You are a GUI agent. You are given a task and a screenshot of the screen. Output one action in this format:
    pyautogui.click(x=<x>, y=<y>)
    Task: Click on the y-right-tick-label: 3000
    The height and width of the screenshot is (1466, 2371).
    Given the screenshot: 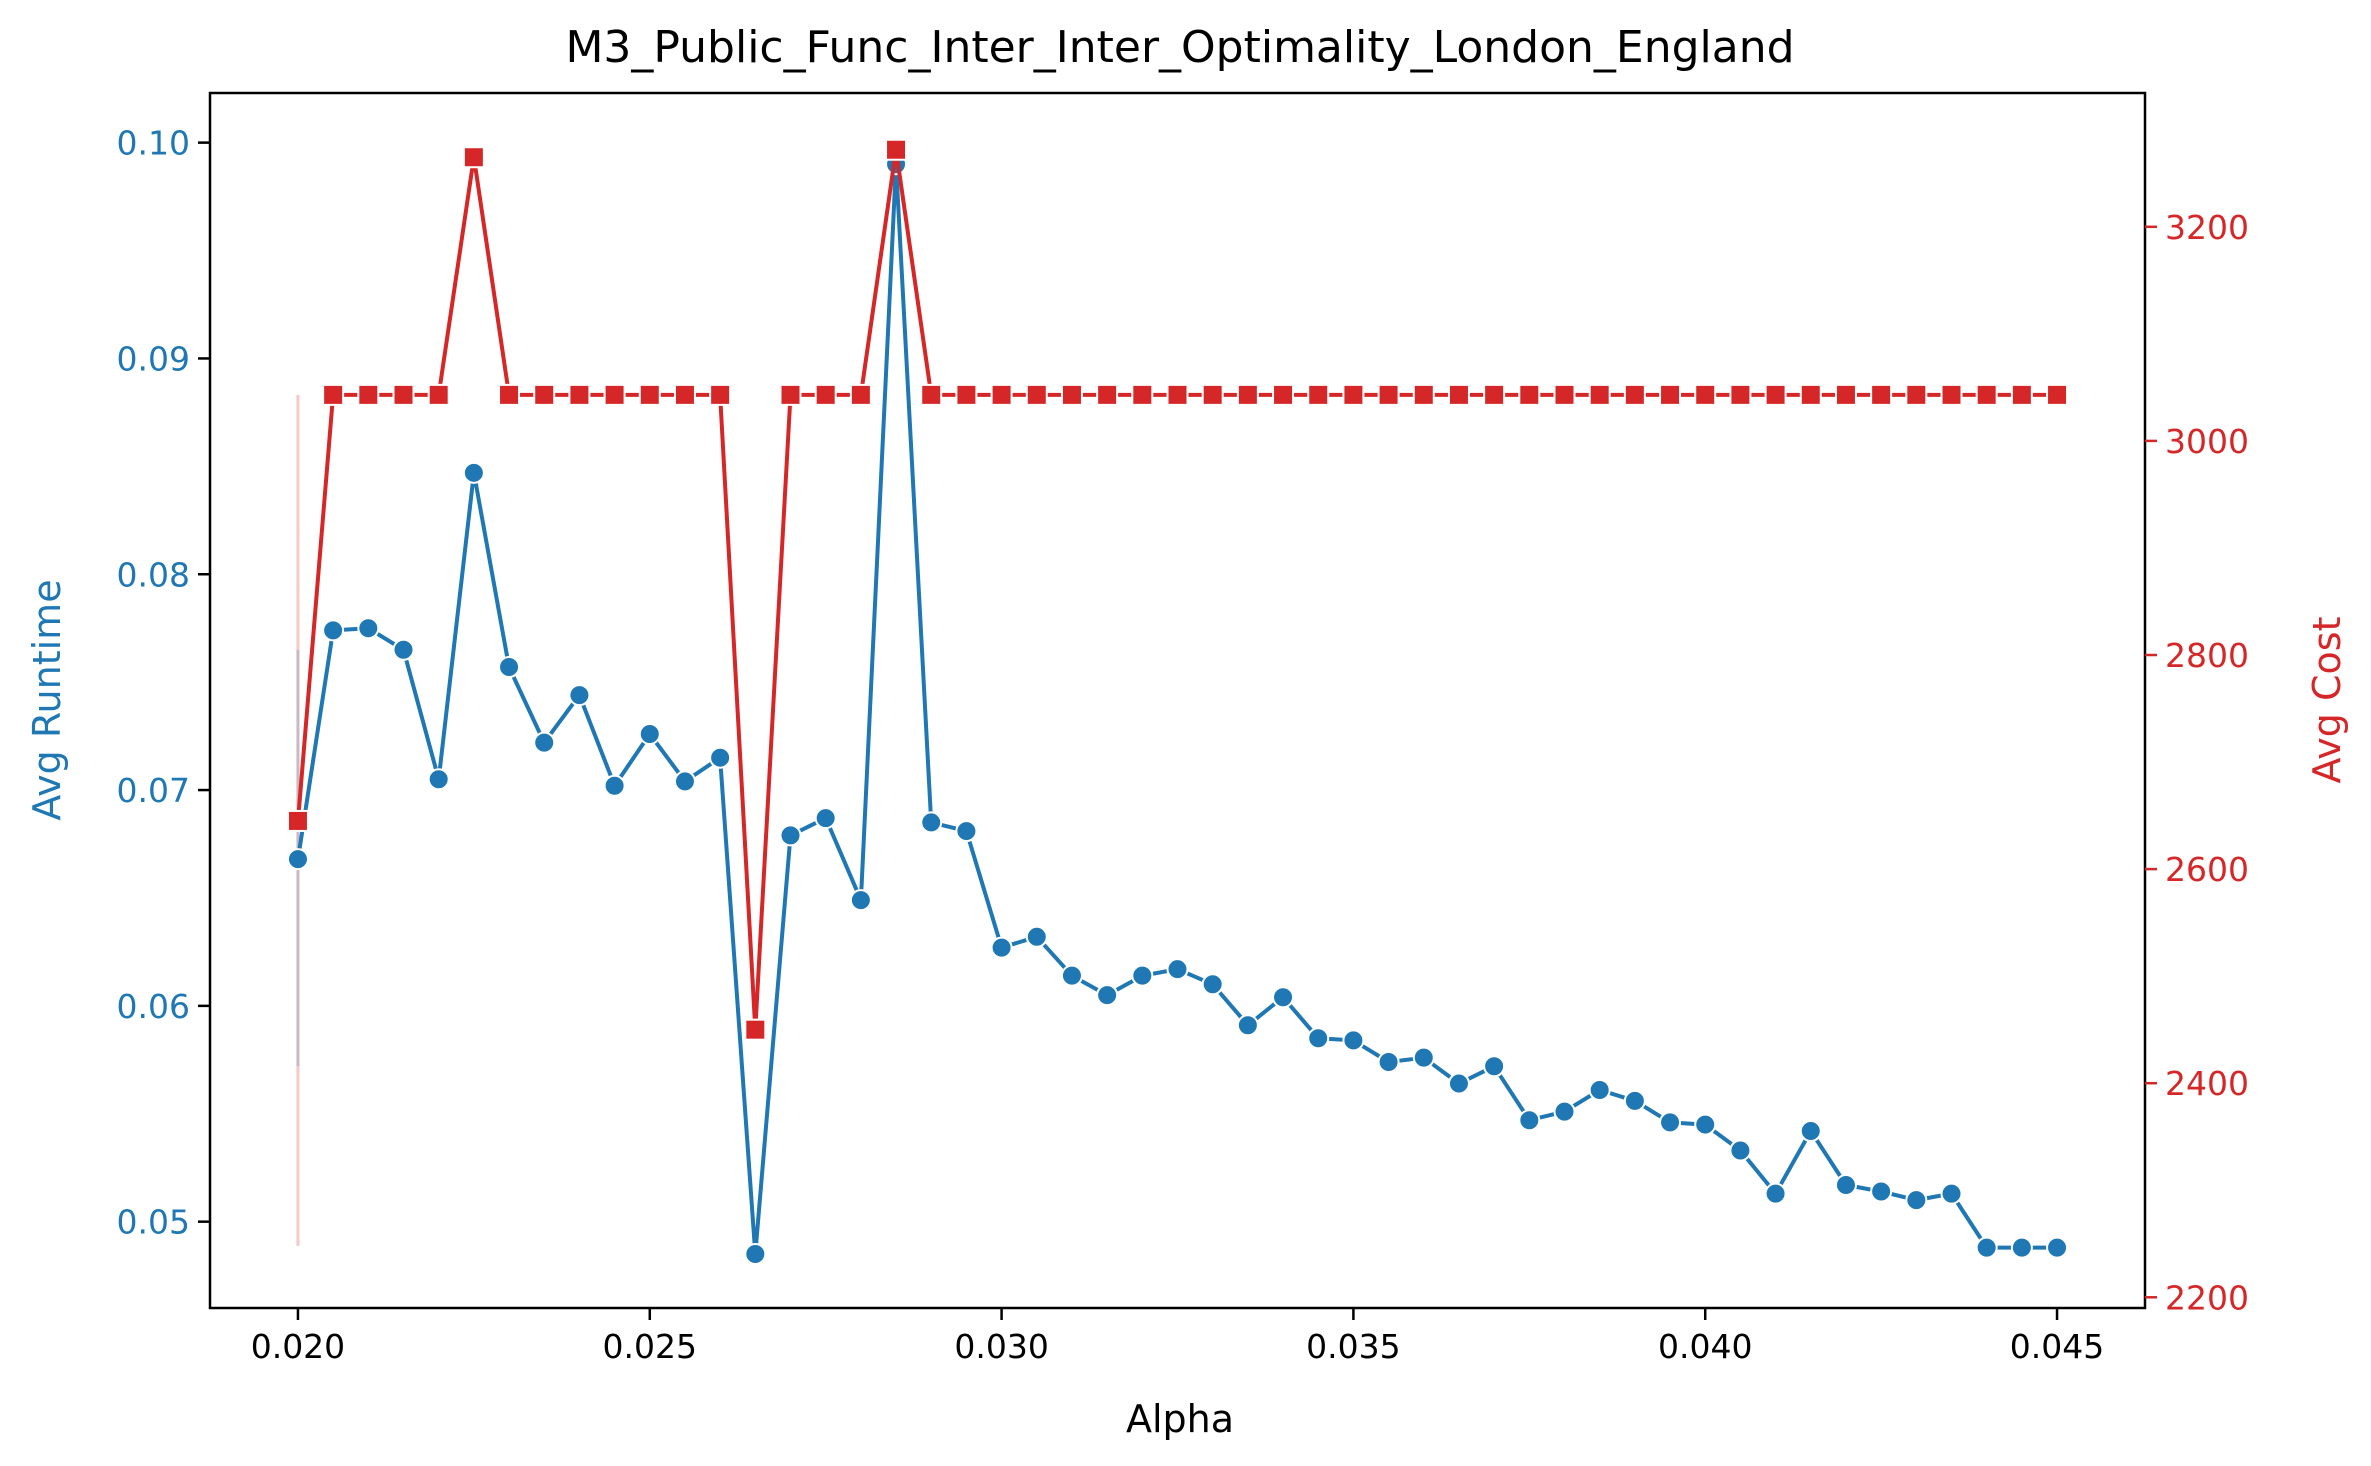 What is the action you would take?
    pyautogui.click(x=2207, y=441)
    